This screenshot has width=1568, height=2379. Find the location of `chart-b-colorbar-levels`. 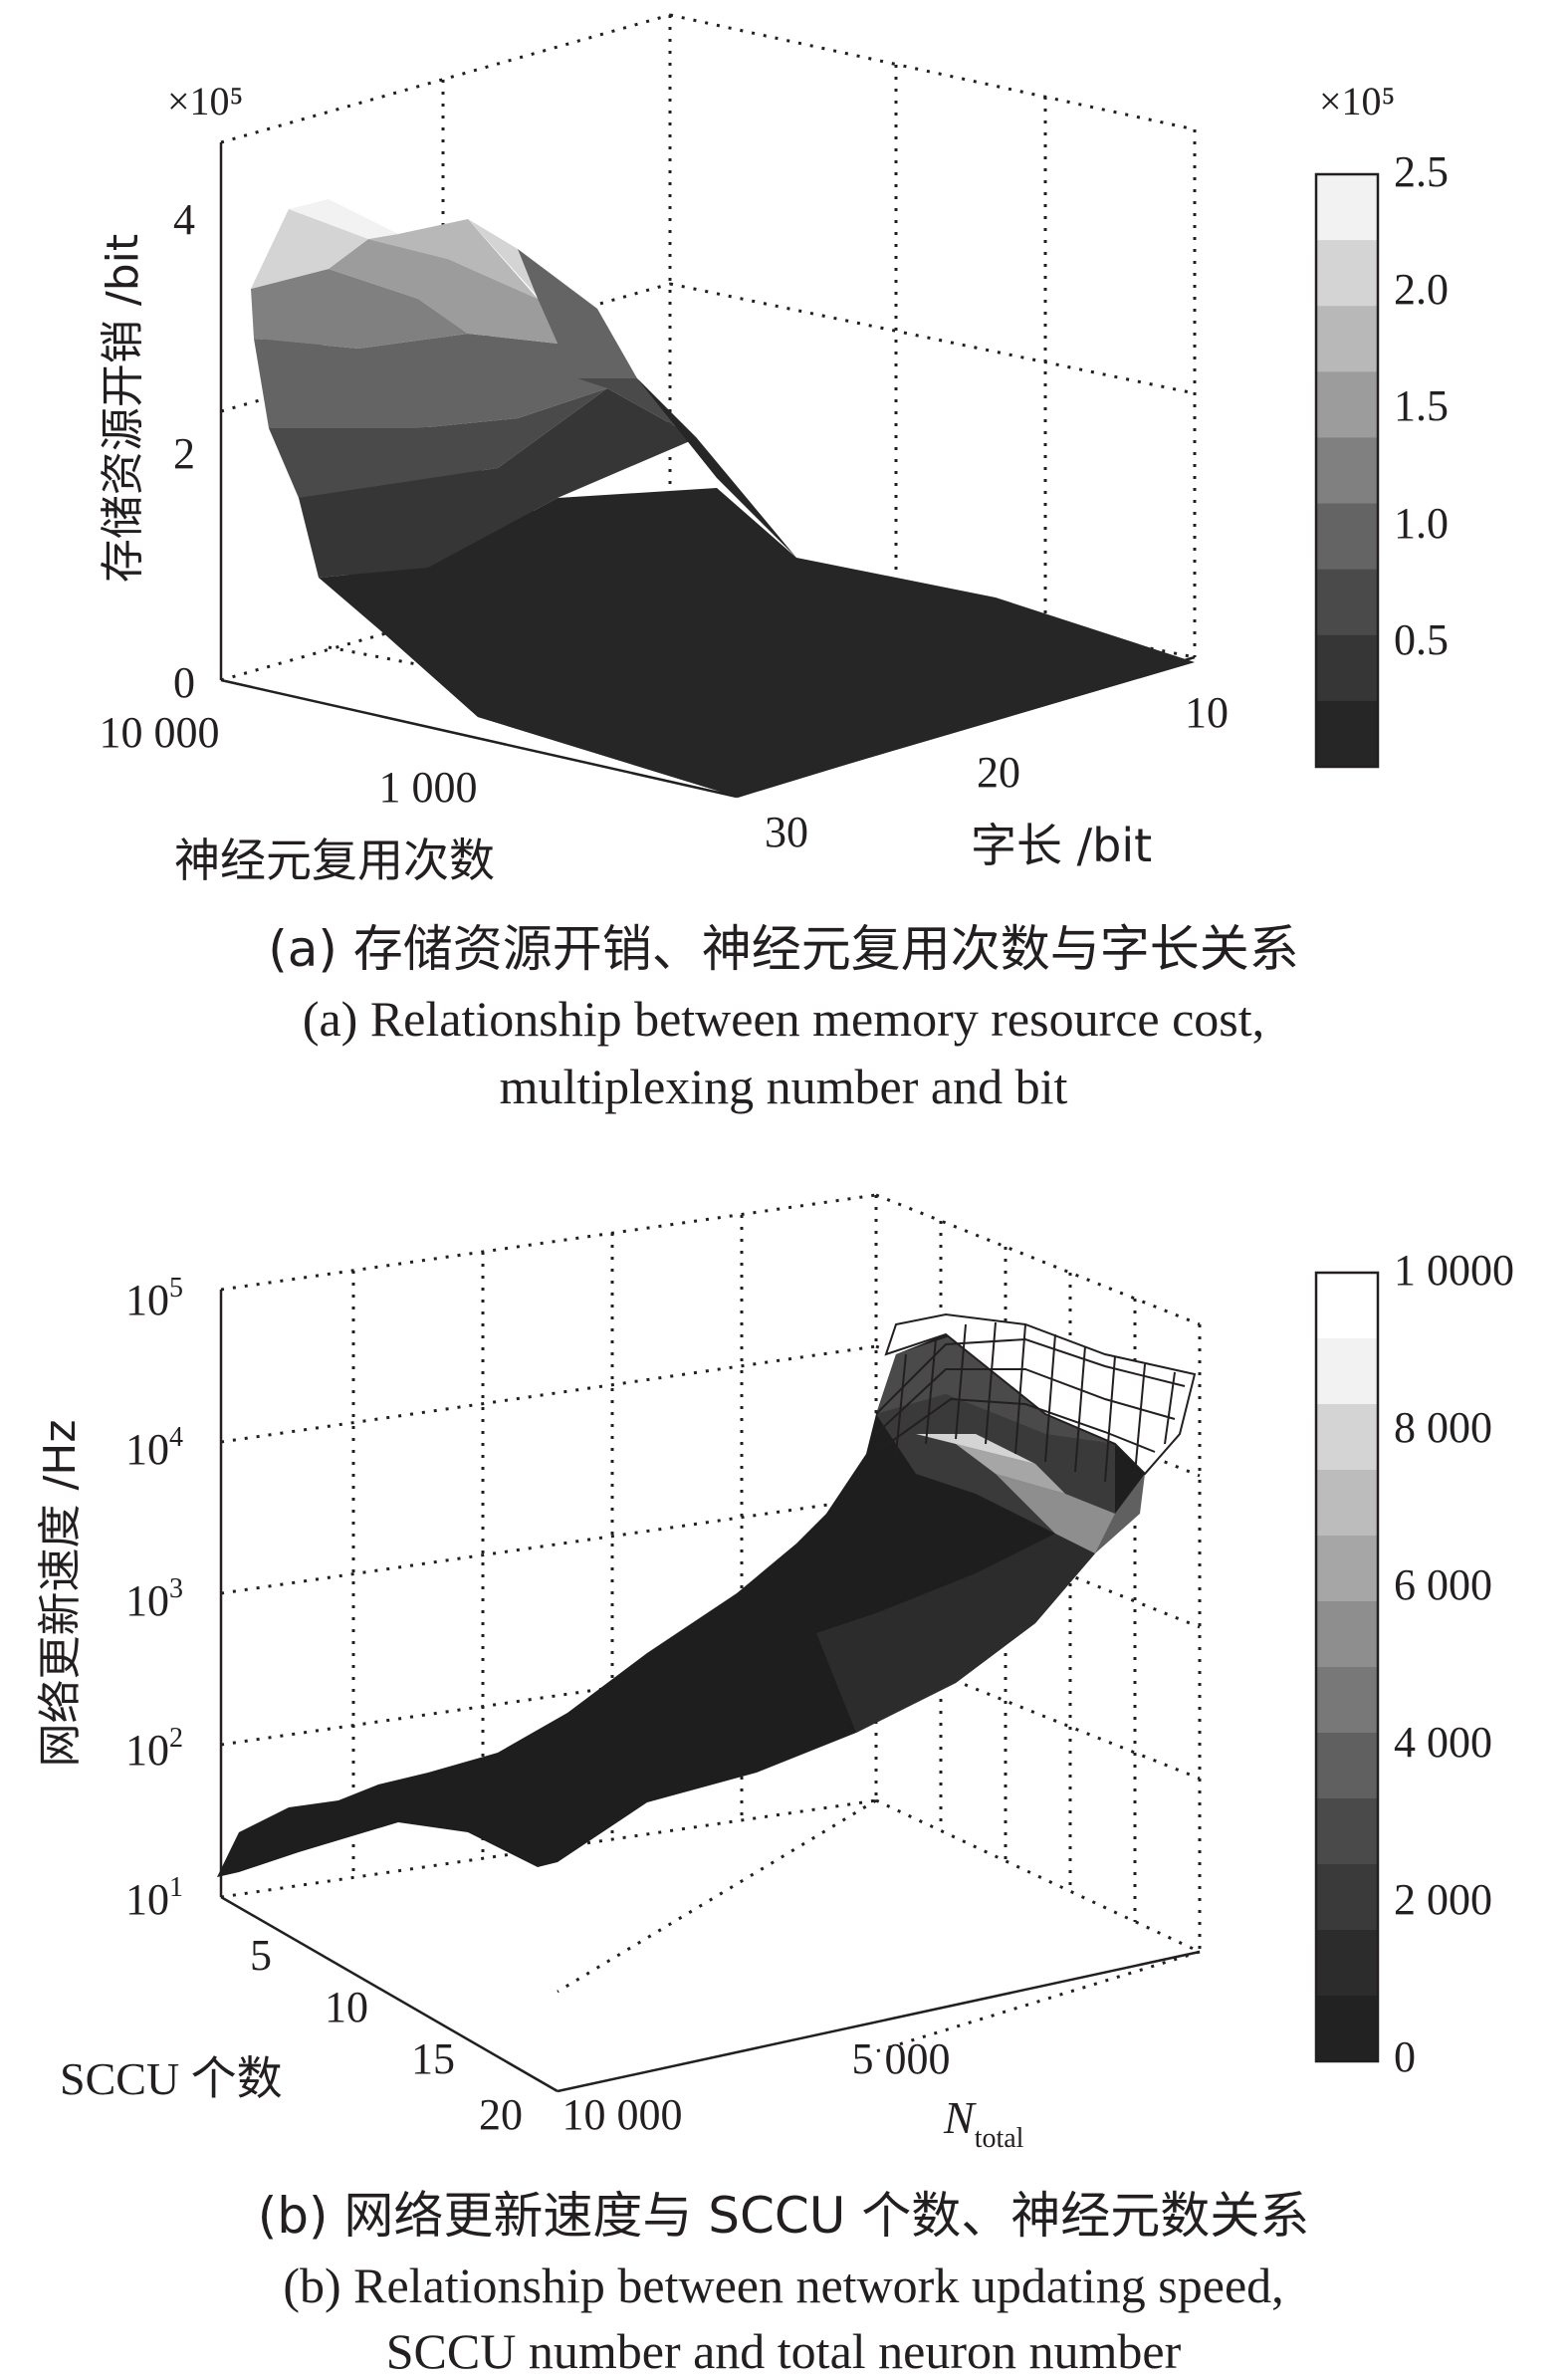

chart-b-colorbar-levels is located at coordinates (1347, 1667).